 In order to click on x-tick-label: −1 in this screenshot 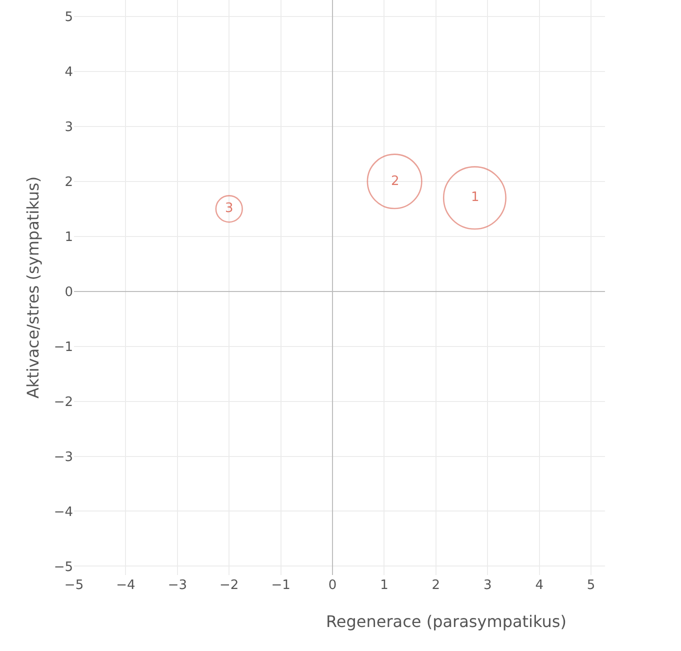, I will do `click(280, 585)`.